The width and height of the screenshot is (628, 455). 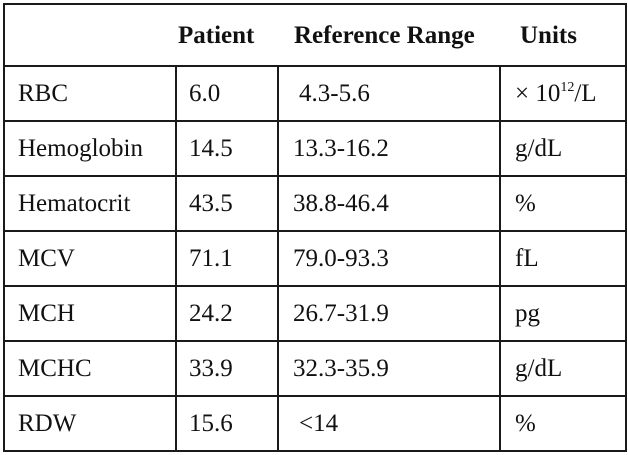 I want to click on header-reference-range: Reference Range, so click(x=384, y=35).